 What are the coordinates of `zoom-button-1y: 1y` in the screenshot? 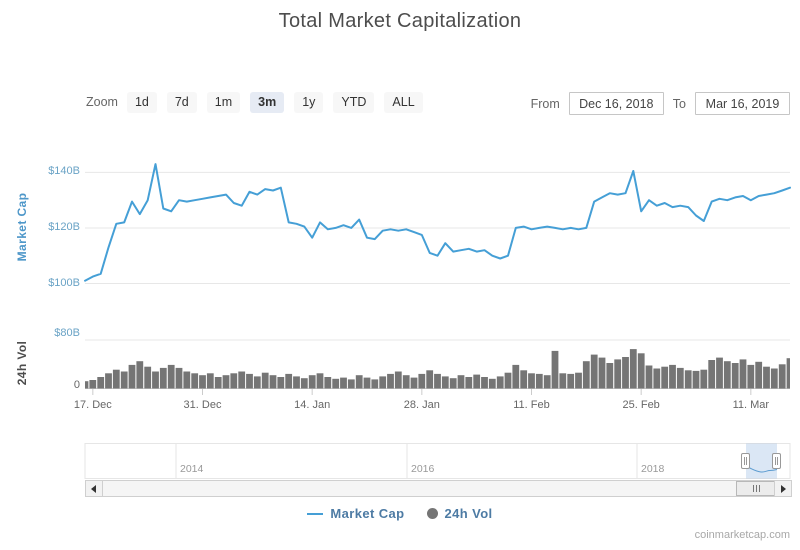 It's located at (309, 102).